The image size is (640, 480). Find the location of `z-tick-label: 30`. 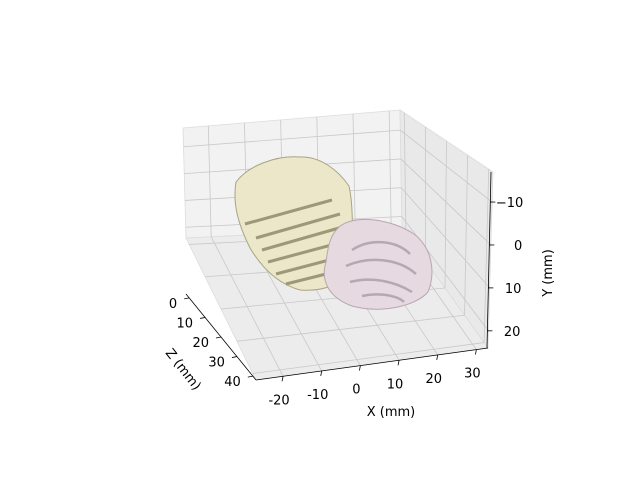

z-tick-label: 30 is located at coordinates (216, 363).